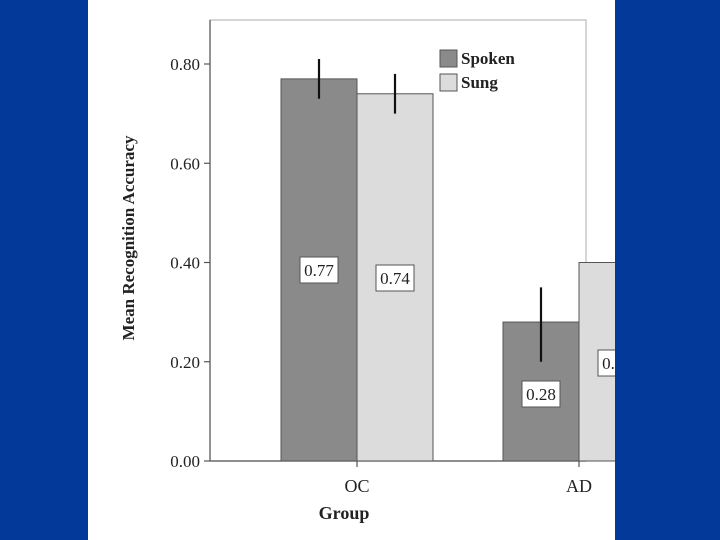 The image size is (720, 540). What do you see at coordinates (448, 58) in the screenshot?
I see `legend-swatch-spoken` at bounding box center [448, 58].